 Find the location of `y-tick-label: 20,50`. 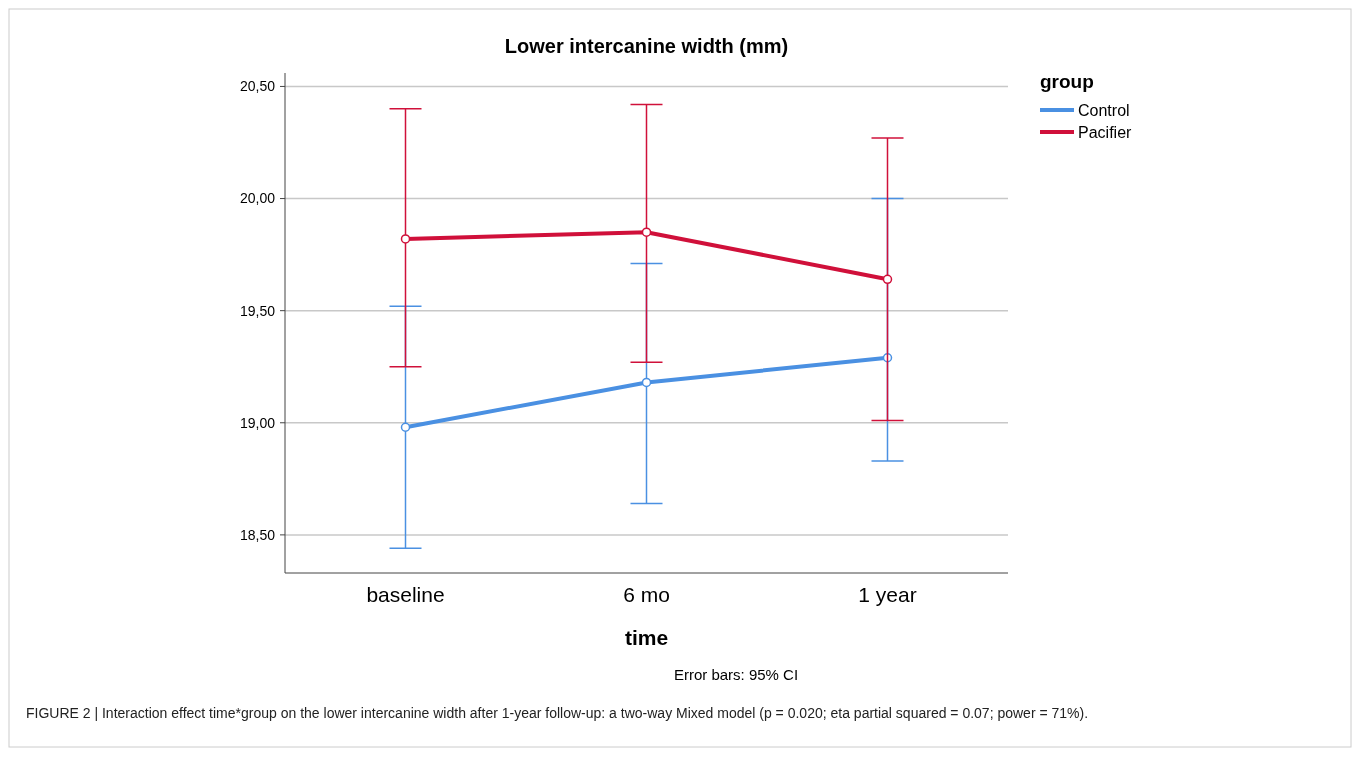

y-tick-label: 20,50 is located at coordinates (257, 86).